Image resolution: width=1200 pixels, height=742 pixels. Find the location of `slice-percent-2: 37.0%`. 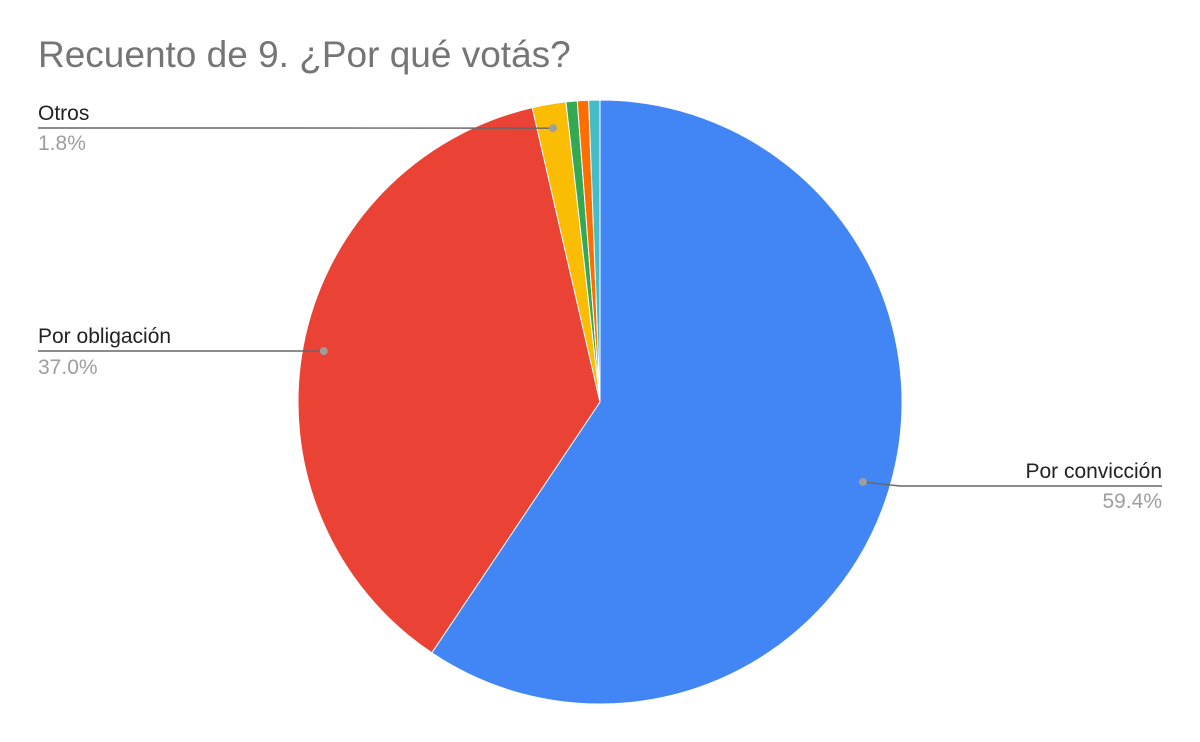

slice-percent-2: 37.0% is located at coordinates (68, 367).